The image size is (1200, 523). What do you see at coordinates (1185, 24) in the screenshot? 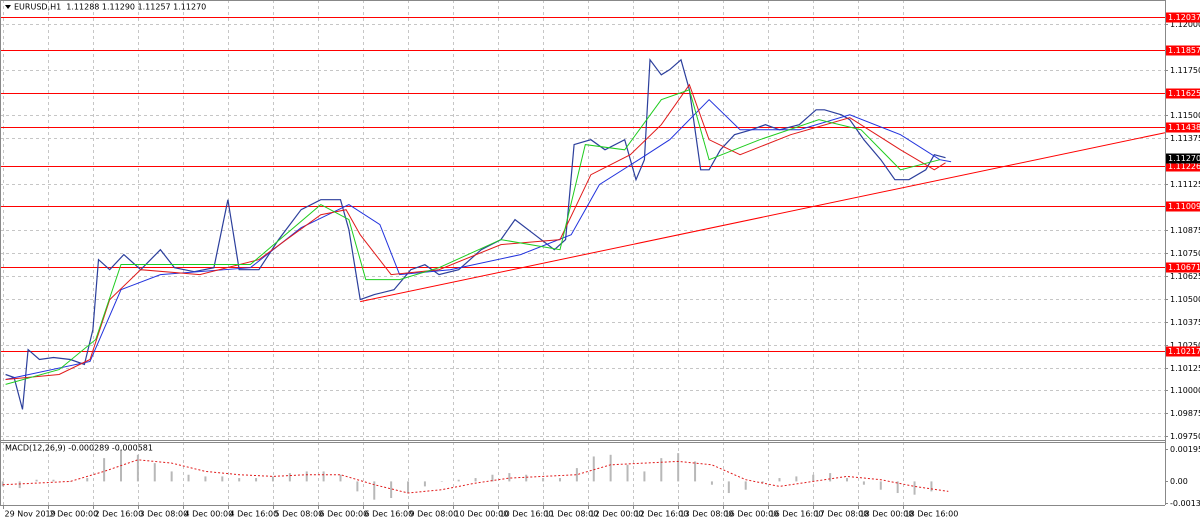
I see `y-tick-label: 1.12000` at bounding box center [1185, 24].